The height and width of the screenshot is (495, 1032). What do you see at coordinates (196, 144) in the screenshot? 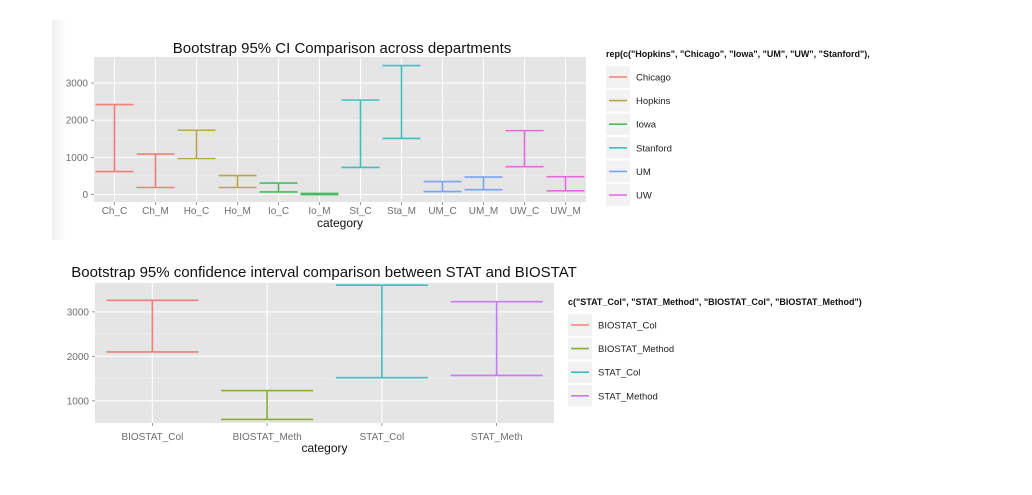
I see `errorbar-Ho_C` at bounding box center [196, 144].